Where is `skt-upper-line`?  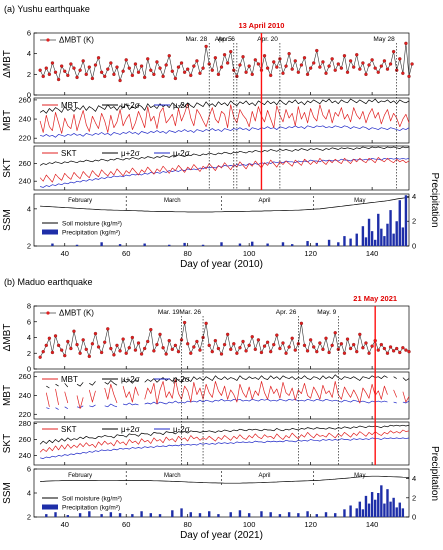
skt-upper-line is located at coordinates (224, 434).